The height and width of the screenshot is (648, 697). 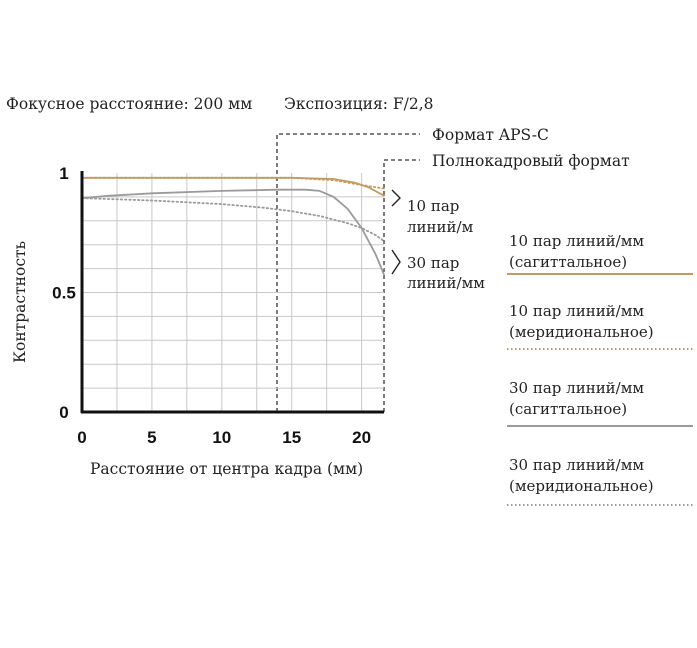 I want to click on y-axis-label: Контрастность, so click(x=20, y=302).